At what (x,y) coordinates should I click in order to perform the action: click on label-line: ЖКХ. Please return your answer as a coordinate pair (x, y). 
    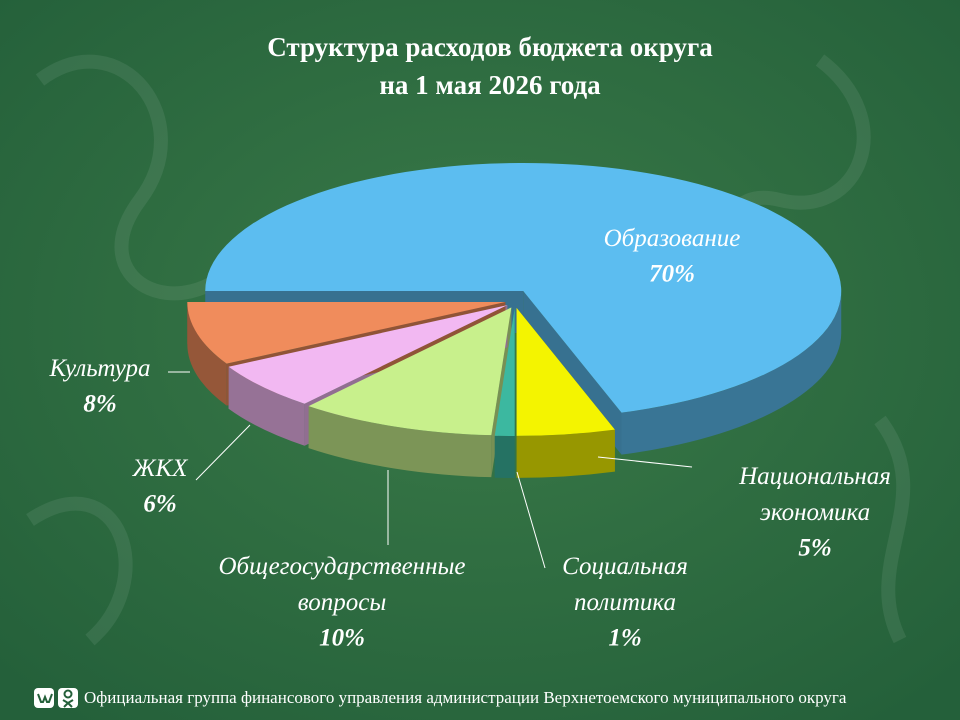
    Looking at the image, I should click on (161, 468).